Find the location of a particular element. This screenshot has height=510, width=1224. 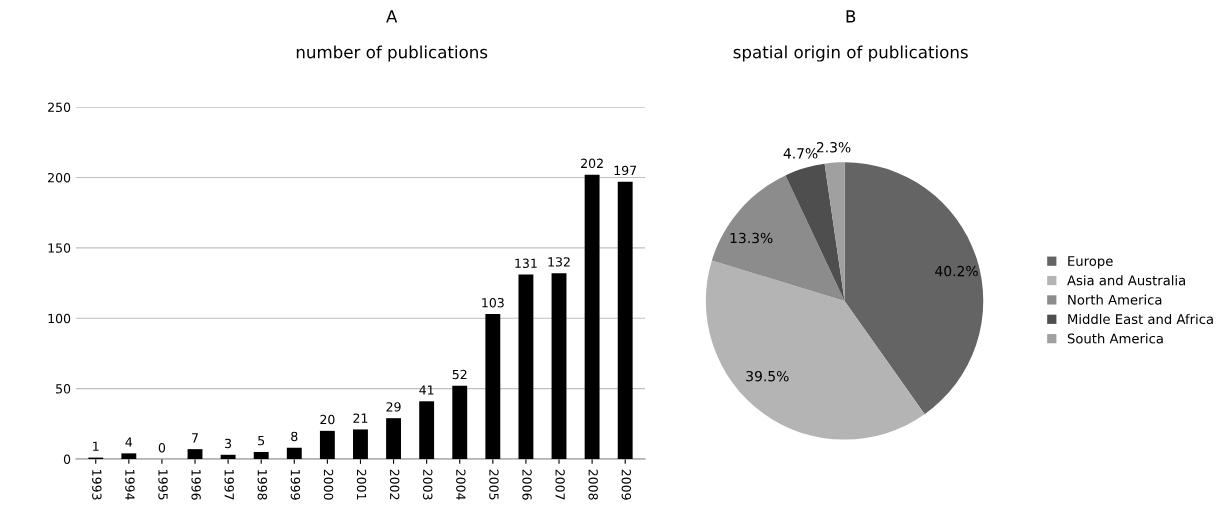

x-tick-label: 1993 is located at coordinates (97, 485).